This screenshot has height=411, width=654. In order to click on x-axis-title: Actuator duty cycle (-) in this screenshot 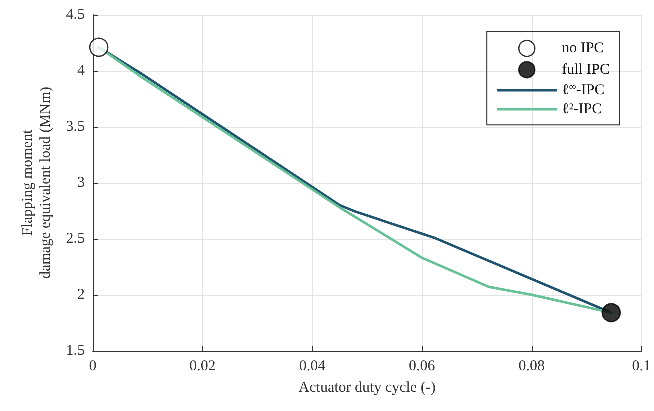, I will do `click(367, 388)`.